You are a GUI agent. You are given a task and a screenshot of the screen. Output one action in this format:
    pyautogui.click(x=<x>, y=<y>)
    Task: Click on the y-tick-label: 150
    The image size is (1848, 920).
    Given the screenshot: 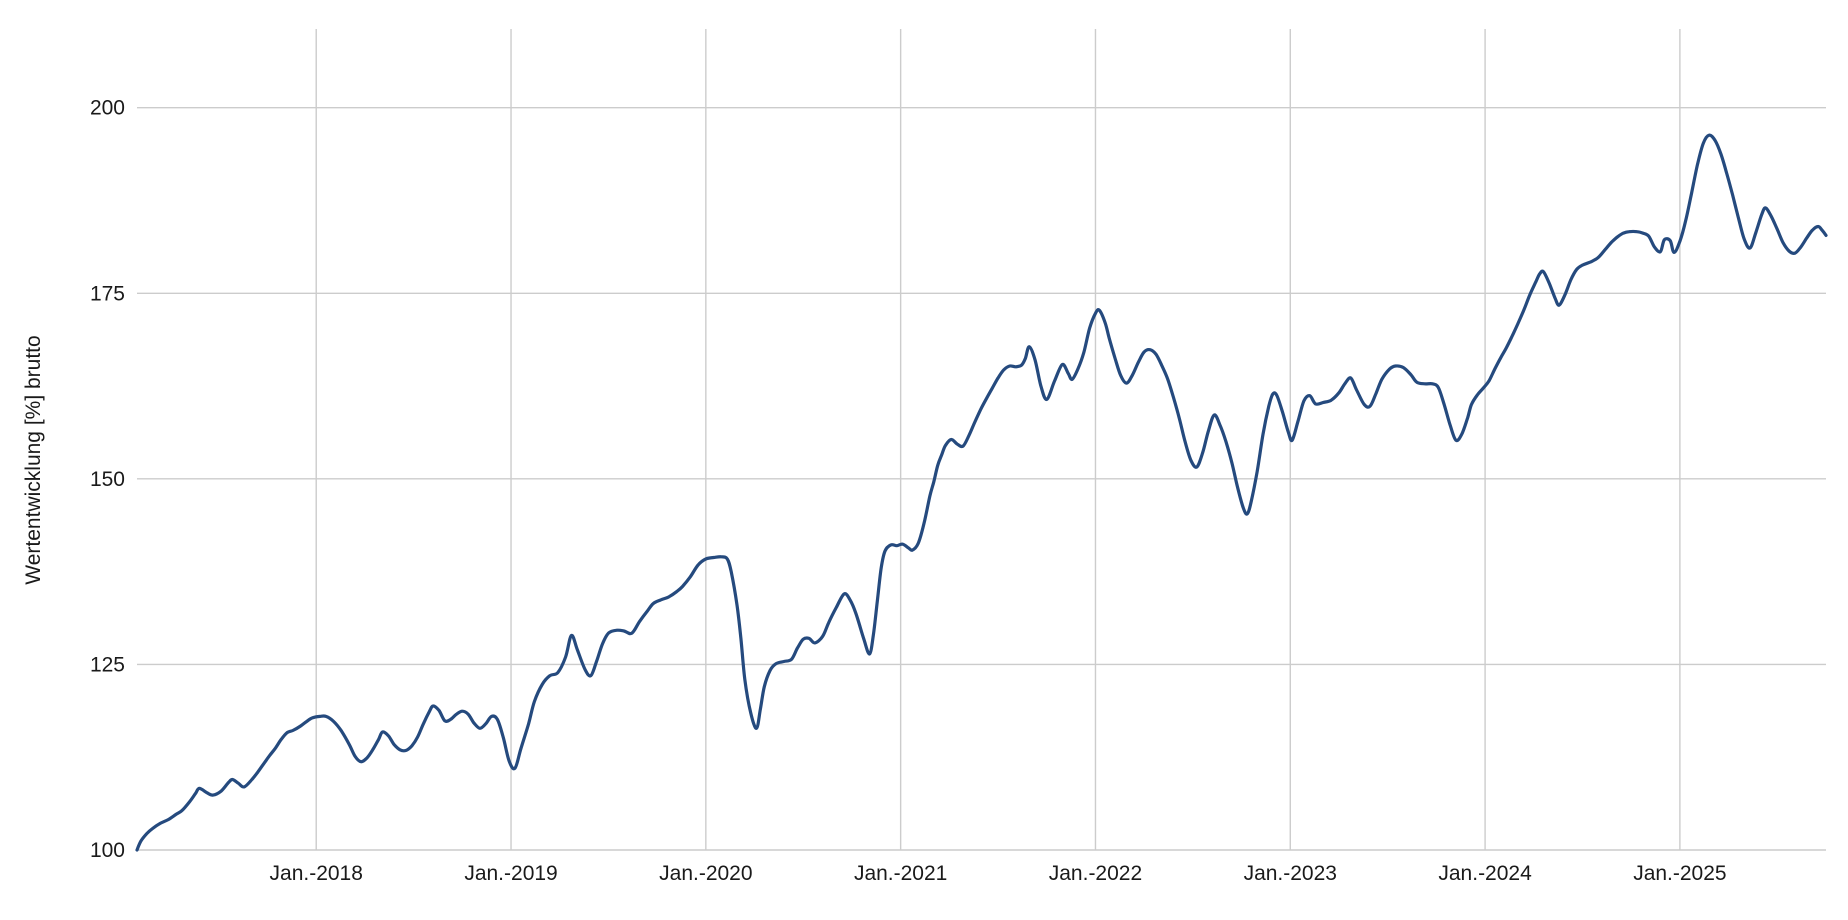 What is the action you would take?
    pyautogui.click(x=107, y=479)
    